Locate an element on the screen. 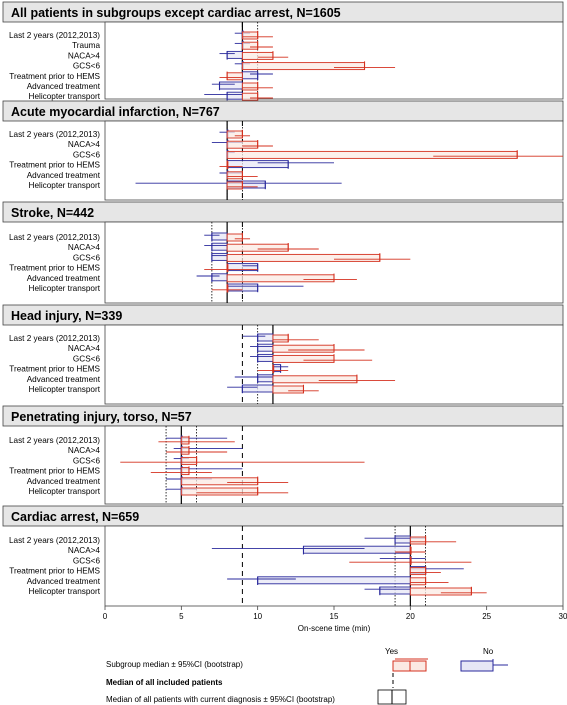 The width and height of the screenshot is (567, 705). x-axis: 0 5 10 15 20 25 30 is located at coordinates (335, 613).